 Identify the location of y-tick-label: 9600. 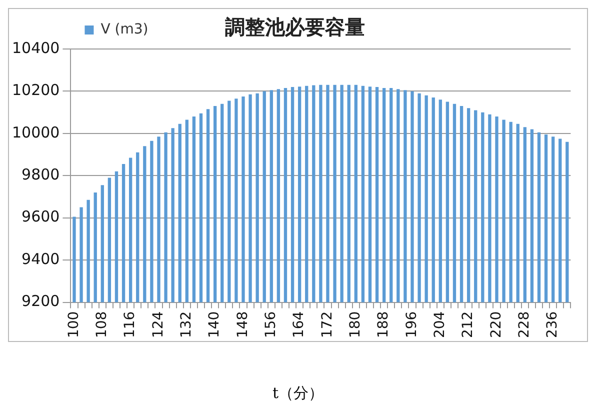
(41, 217).